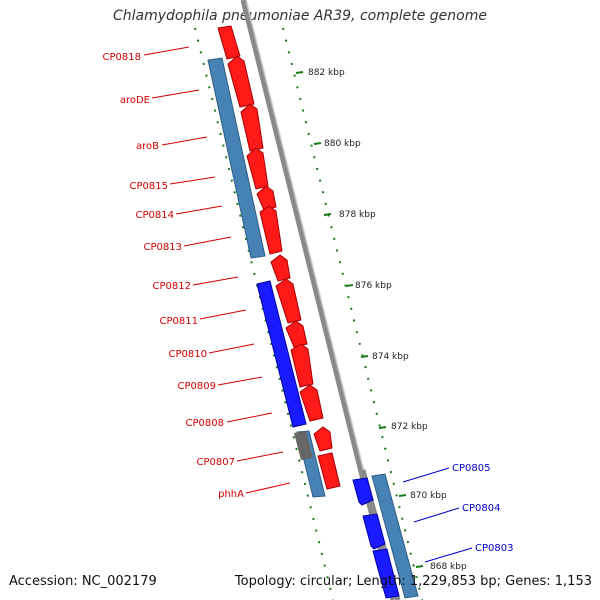 The height and width of the screenshot is (600, 600). What do you see at coordinates (409, 427) in the screenshot?
I see `scale-label: 872 kbp` at bounding box center [409, 427].